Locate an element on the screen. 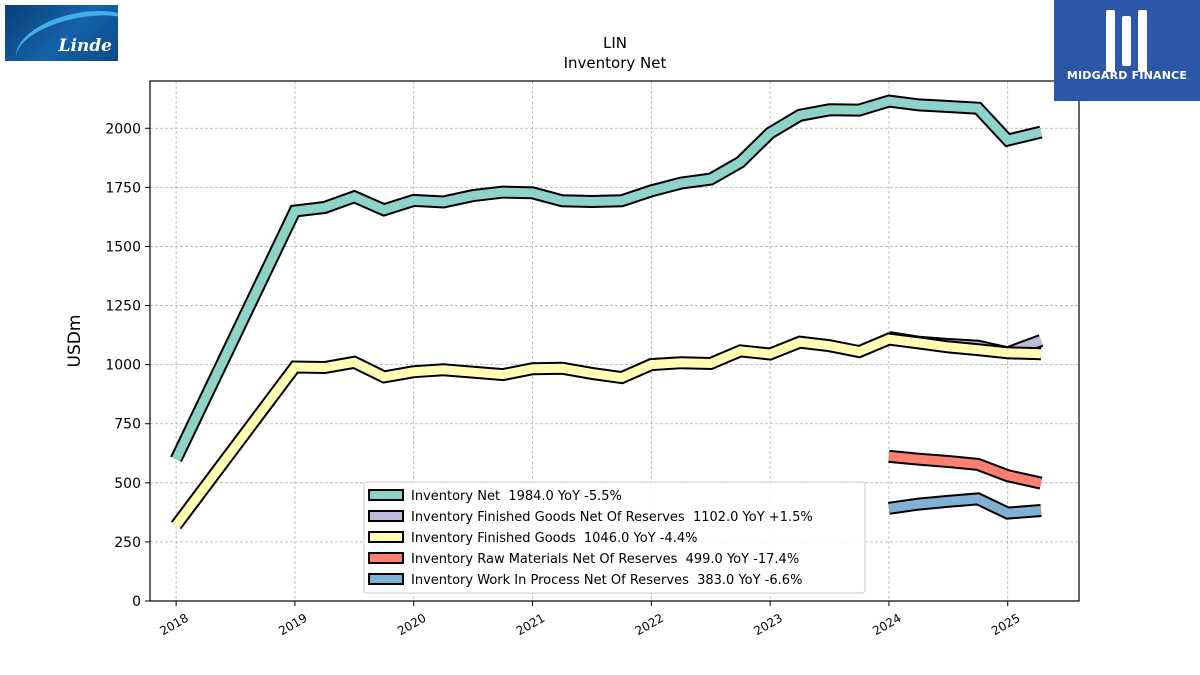  x-axis: 2018 2019 2020 2021 2022 2023 2024 2025 is located at coordinates (589, 619).